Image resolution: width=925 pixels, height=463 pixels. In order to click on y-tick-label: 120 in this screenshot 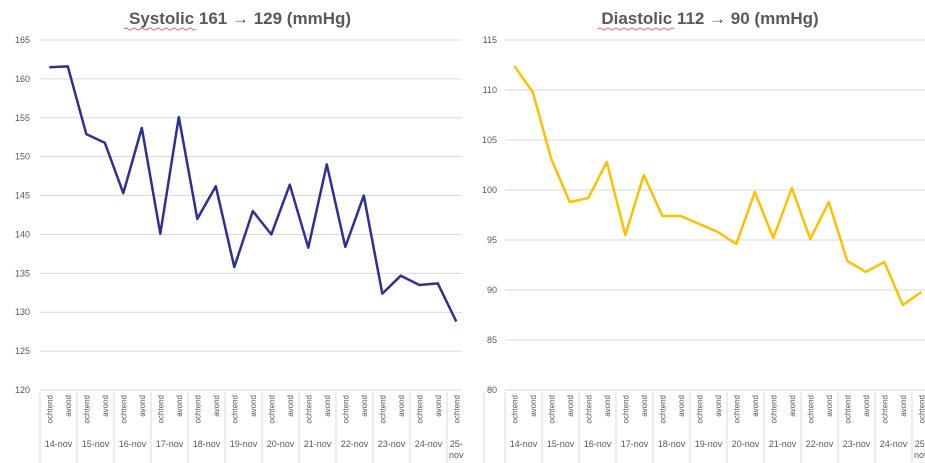, I will do `click(22, 390)`.